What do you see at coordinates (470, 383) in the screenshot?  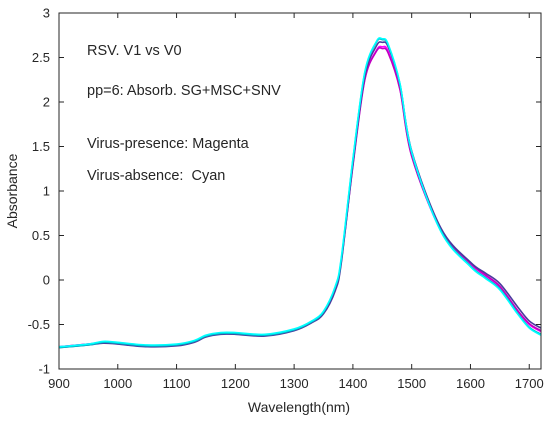 I see `x-tick-label: 1600` at bounding box center [470, 383].